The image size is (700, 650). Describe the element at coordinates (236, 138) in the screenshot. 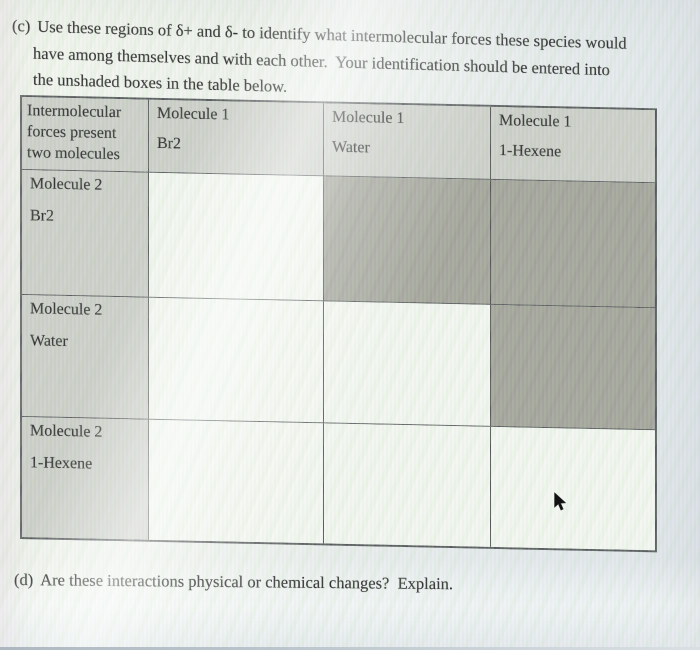

I see `column-header-br2: Molecule 1 Br2` at that location.